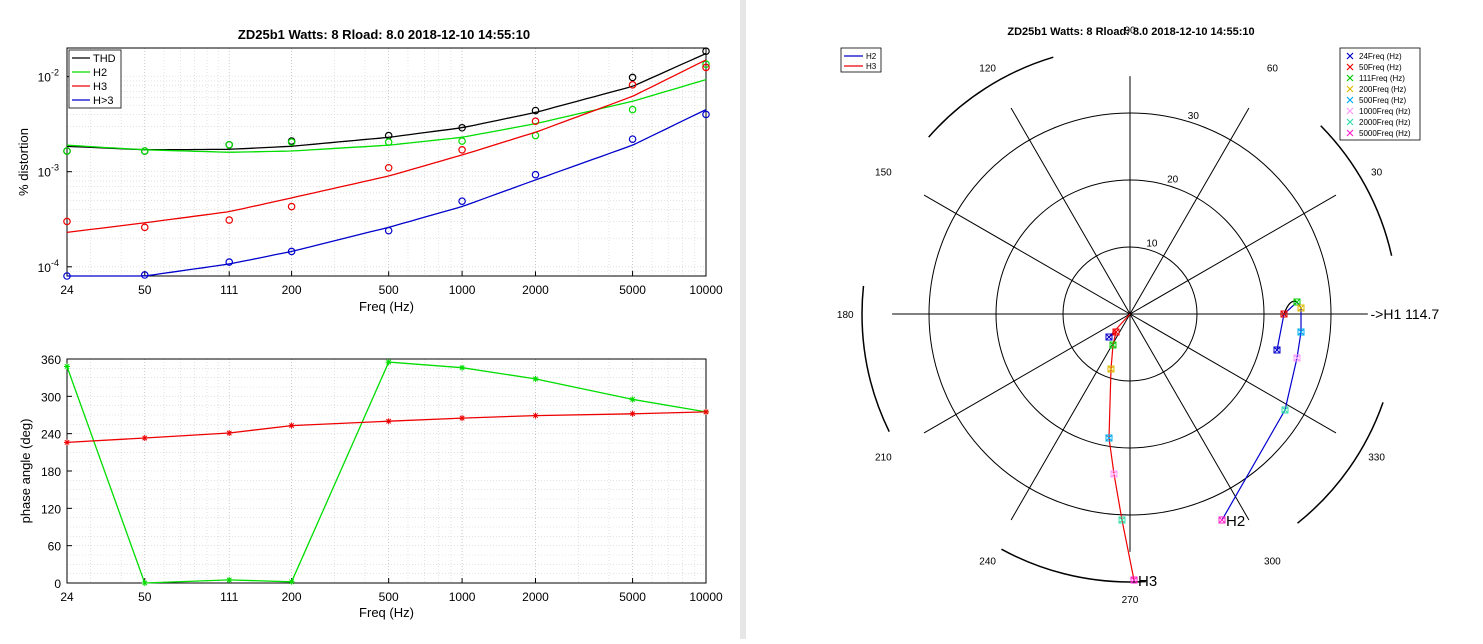 This screenshot has width=1483, height=644. What do you see at coordinates (145, 290) in the screenshot?
I see `x-tick-label: 50` at bounding box center [145, 290].